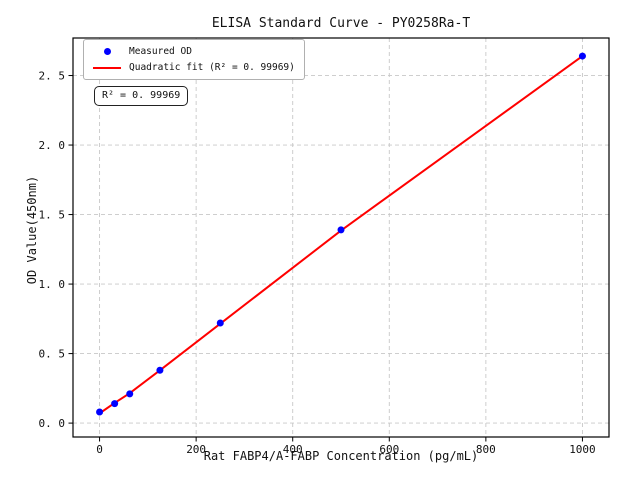 This screenshot has height=480, width=640. Describe the element at coordinates (194, 51) in the screenshot. I see `legend-item-measured-od: Measured OD` at that location.